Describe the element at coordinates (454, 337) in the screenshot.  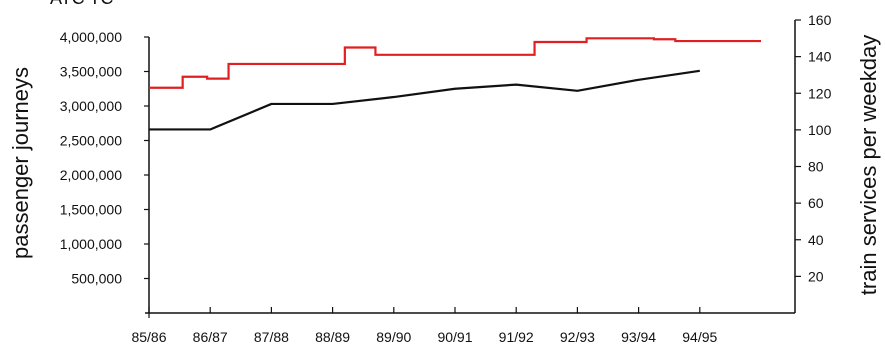
I see `x-axis-tick-label: 90/91` at that location.